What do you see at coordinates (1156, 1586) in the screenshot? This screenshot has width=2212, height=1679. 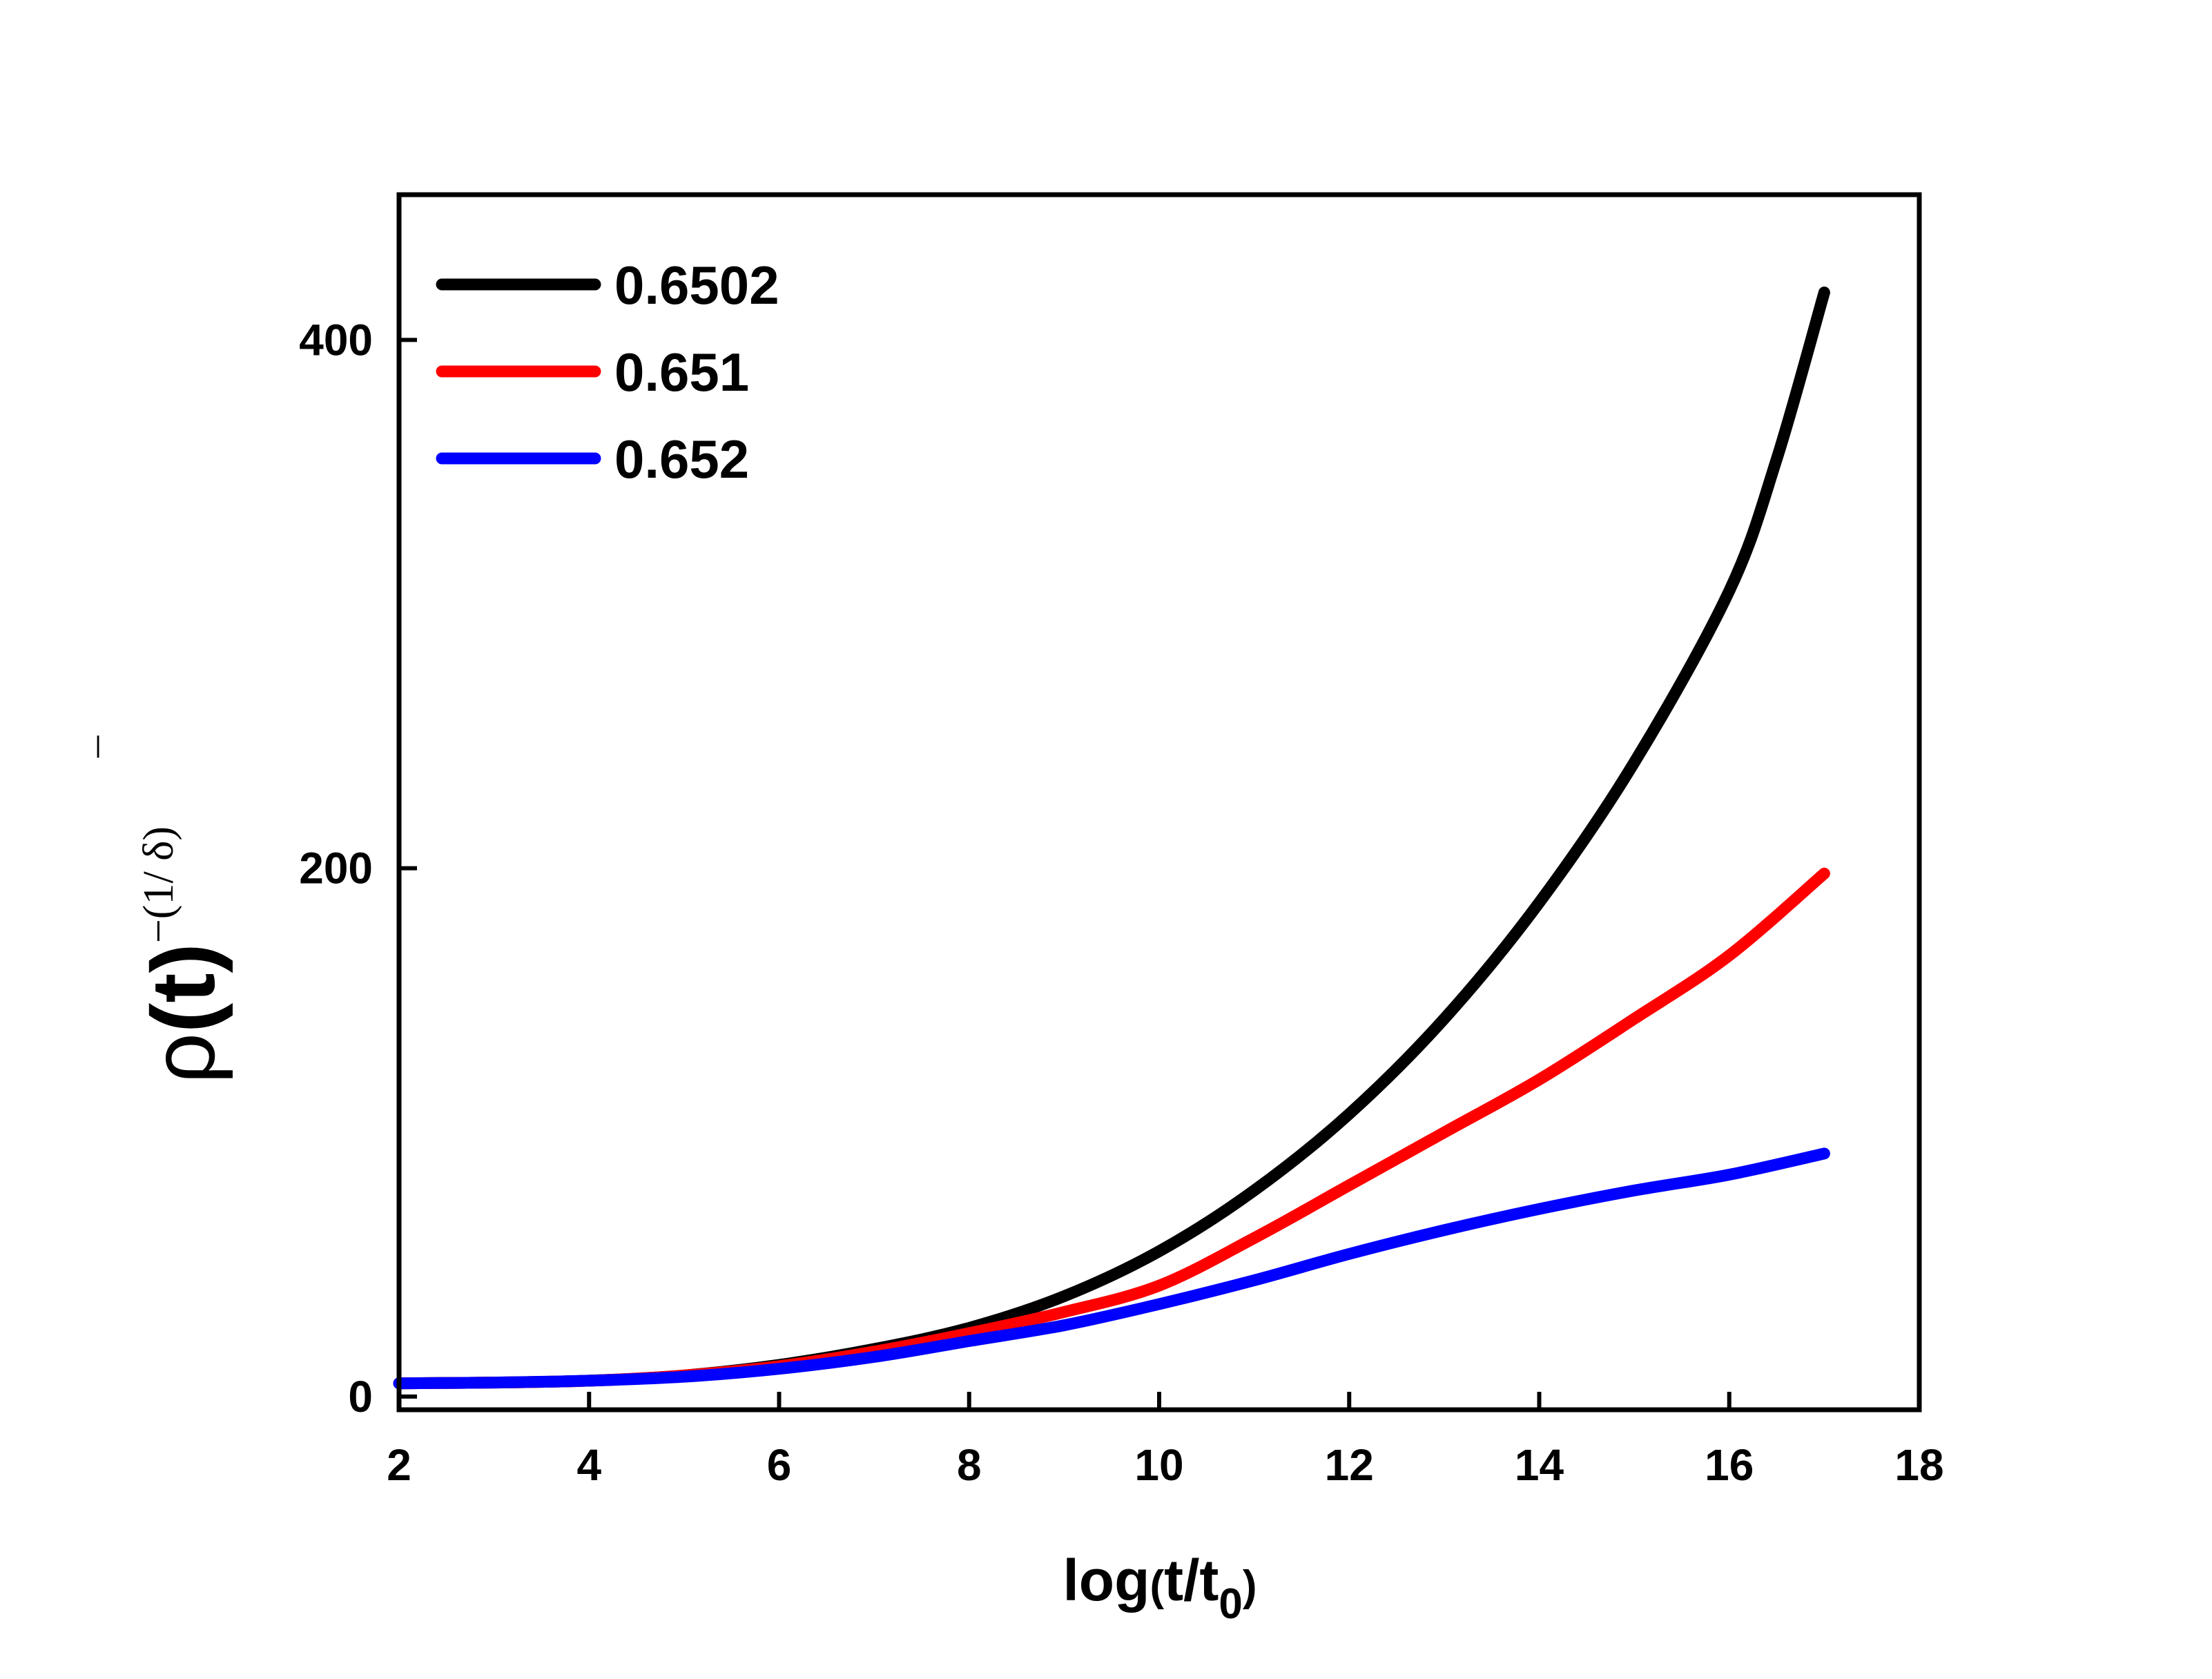 I see `x-axis-title-open-paren: (` at bounding box center [1156, 1586].